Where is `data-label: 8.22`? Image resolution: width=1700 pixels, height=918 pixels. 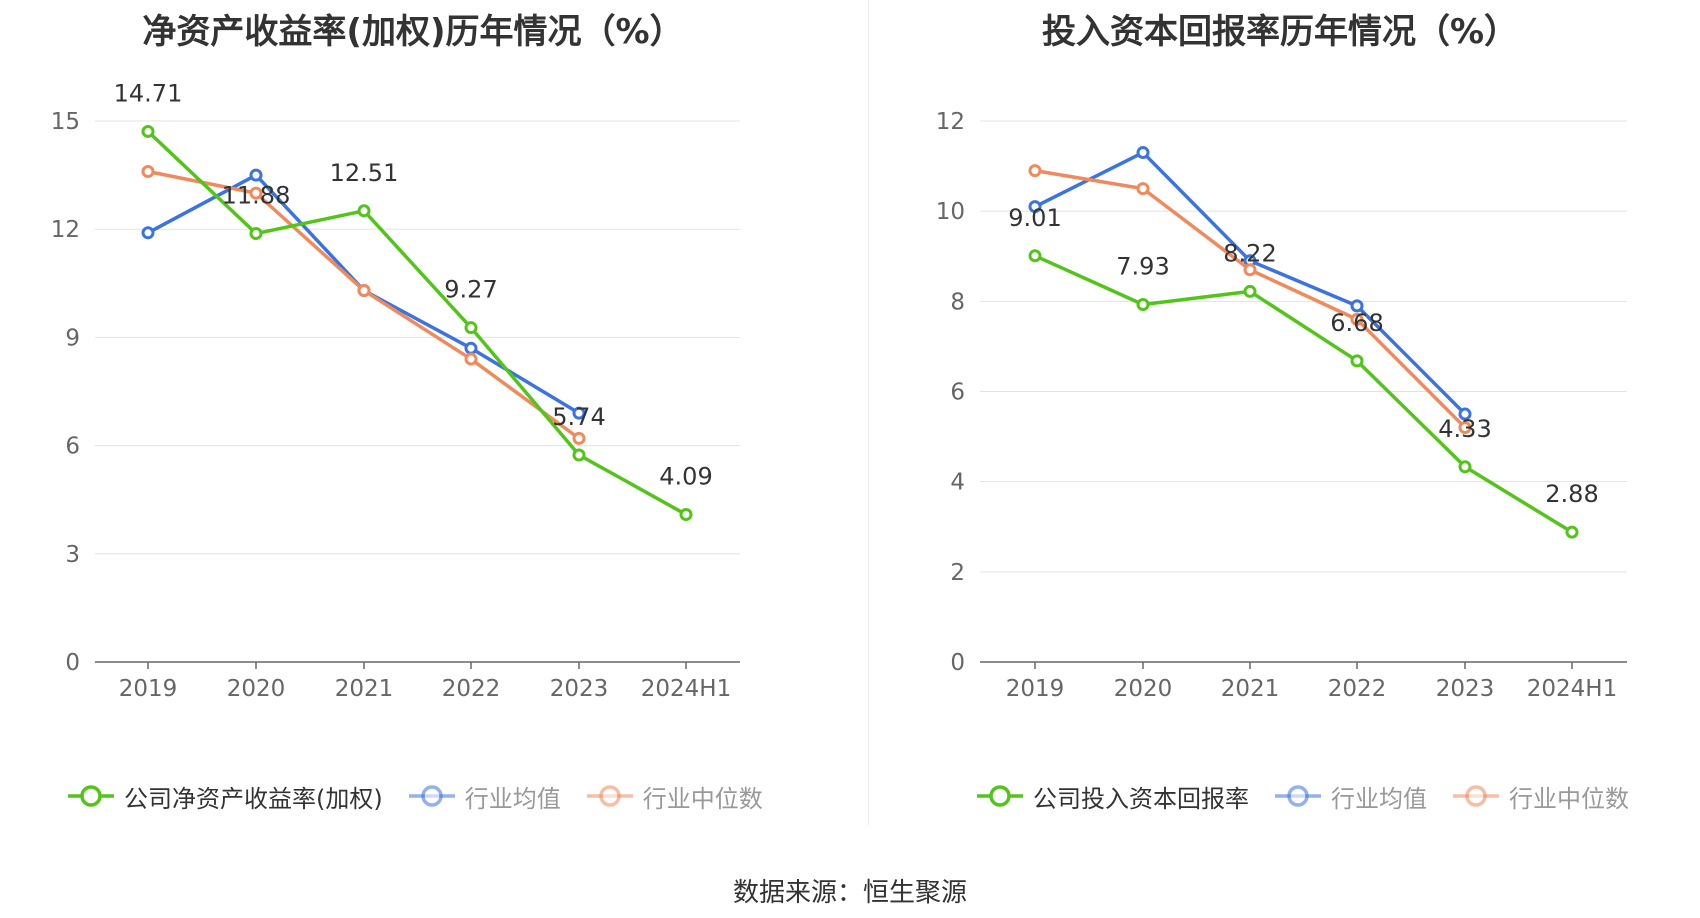
data-label: 8.22 is located at coordinates (1249, 253).